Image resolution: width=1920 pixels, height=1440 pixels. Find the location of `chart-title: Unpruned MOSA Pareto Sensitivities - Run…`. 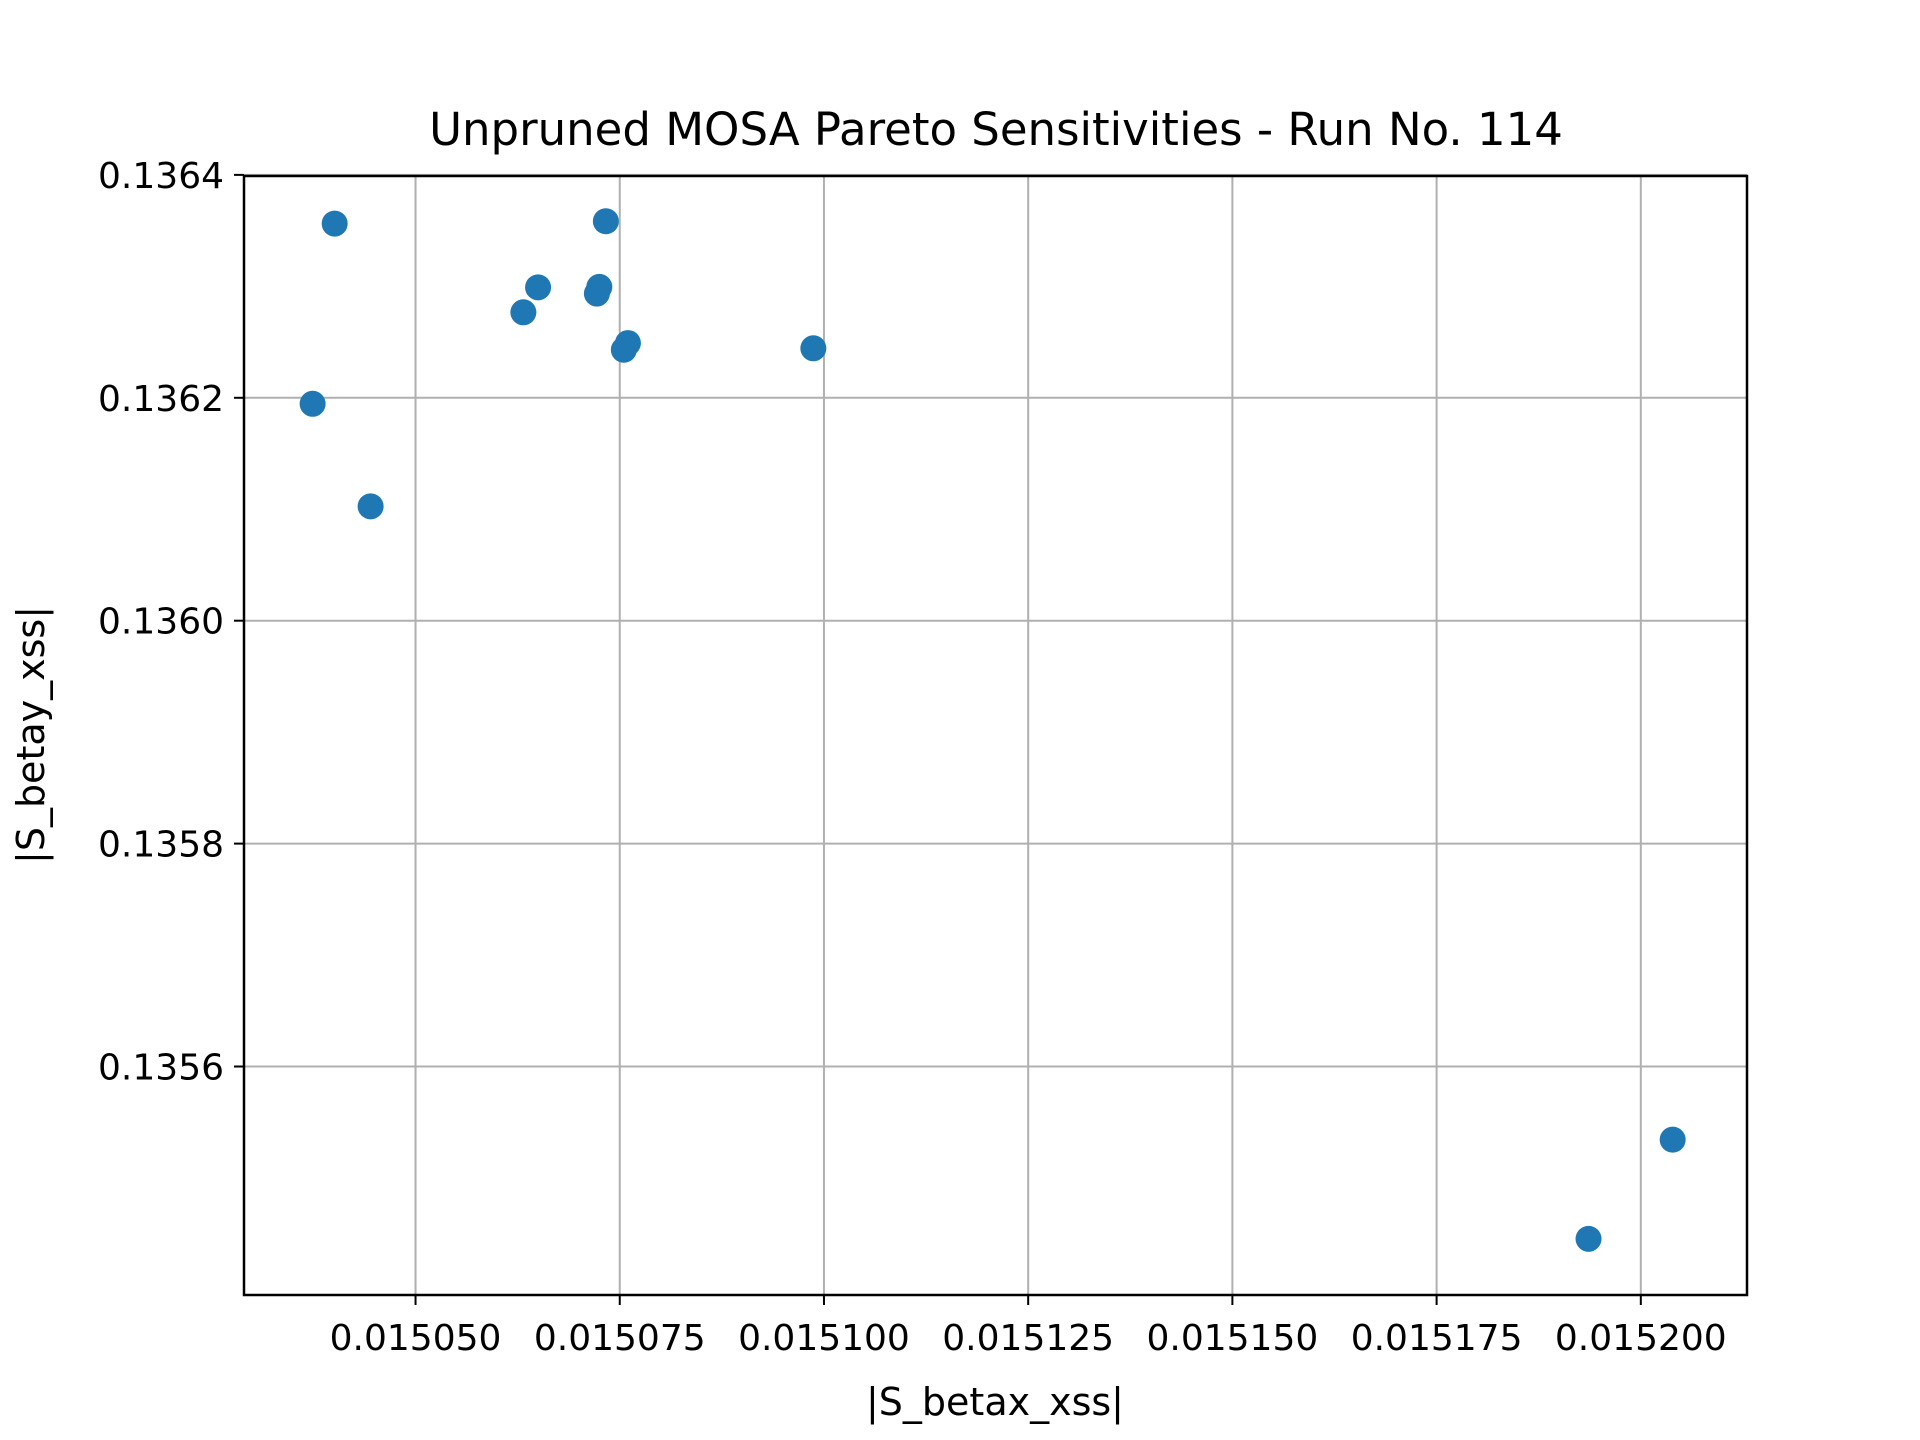

chart-title: Unpruned MOSA Pareto Sensitivities - Run… is located at coordinates (996, 129).